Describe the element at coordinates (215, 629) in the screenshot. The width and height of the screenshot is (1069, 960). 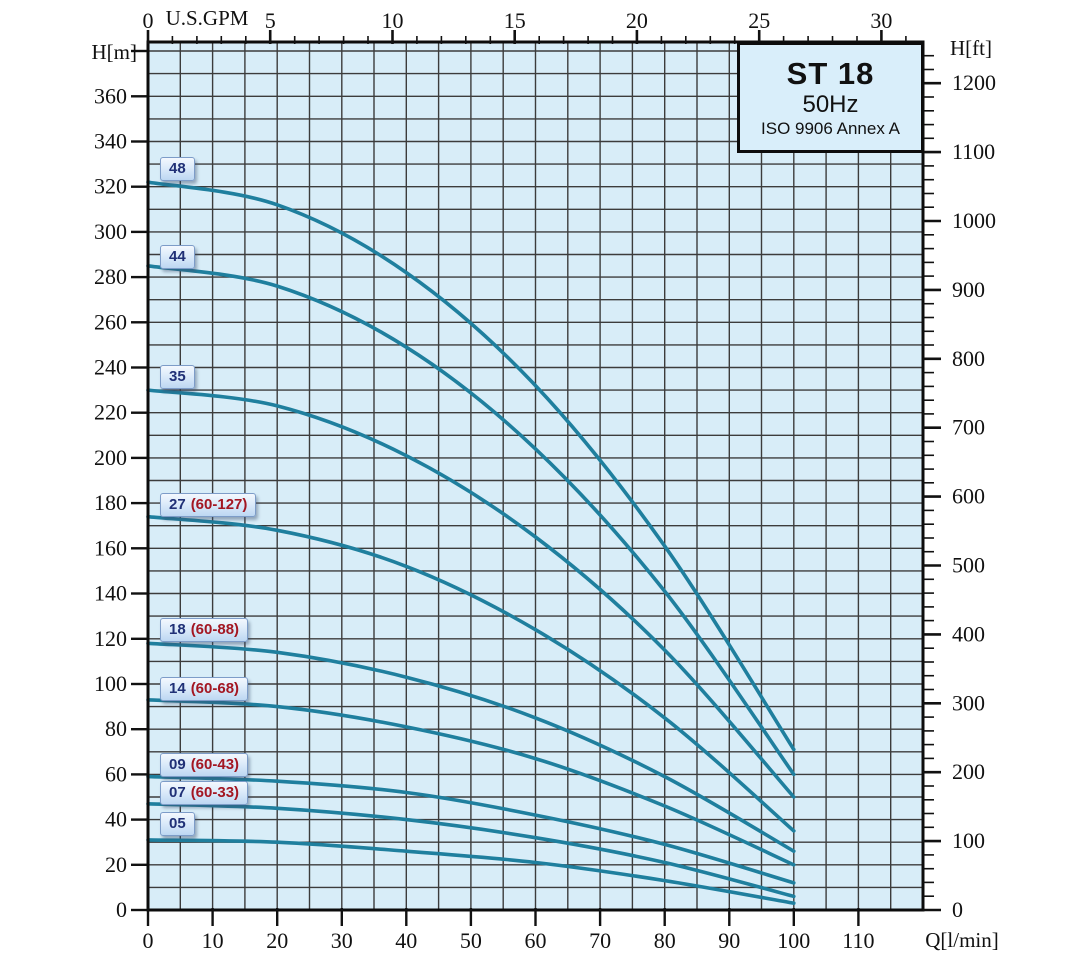
I see `curve-label-range: (60-88)` at that location.